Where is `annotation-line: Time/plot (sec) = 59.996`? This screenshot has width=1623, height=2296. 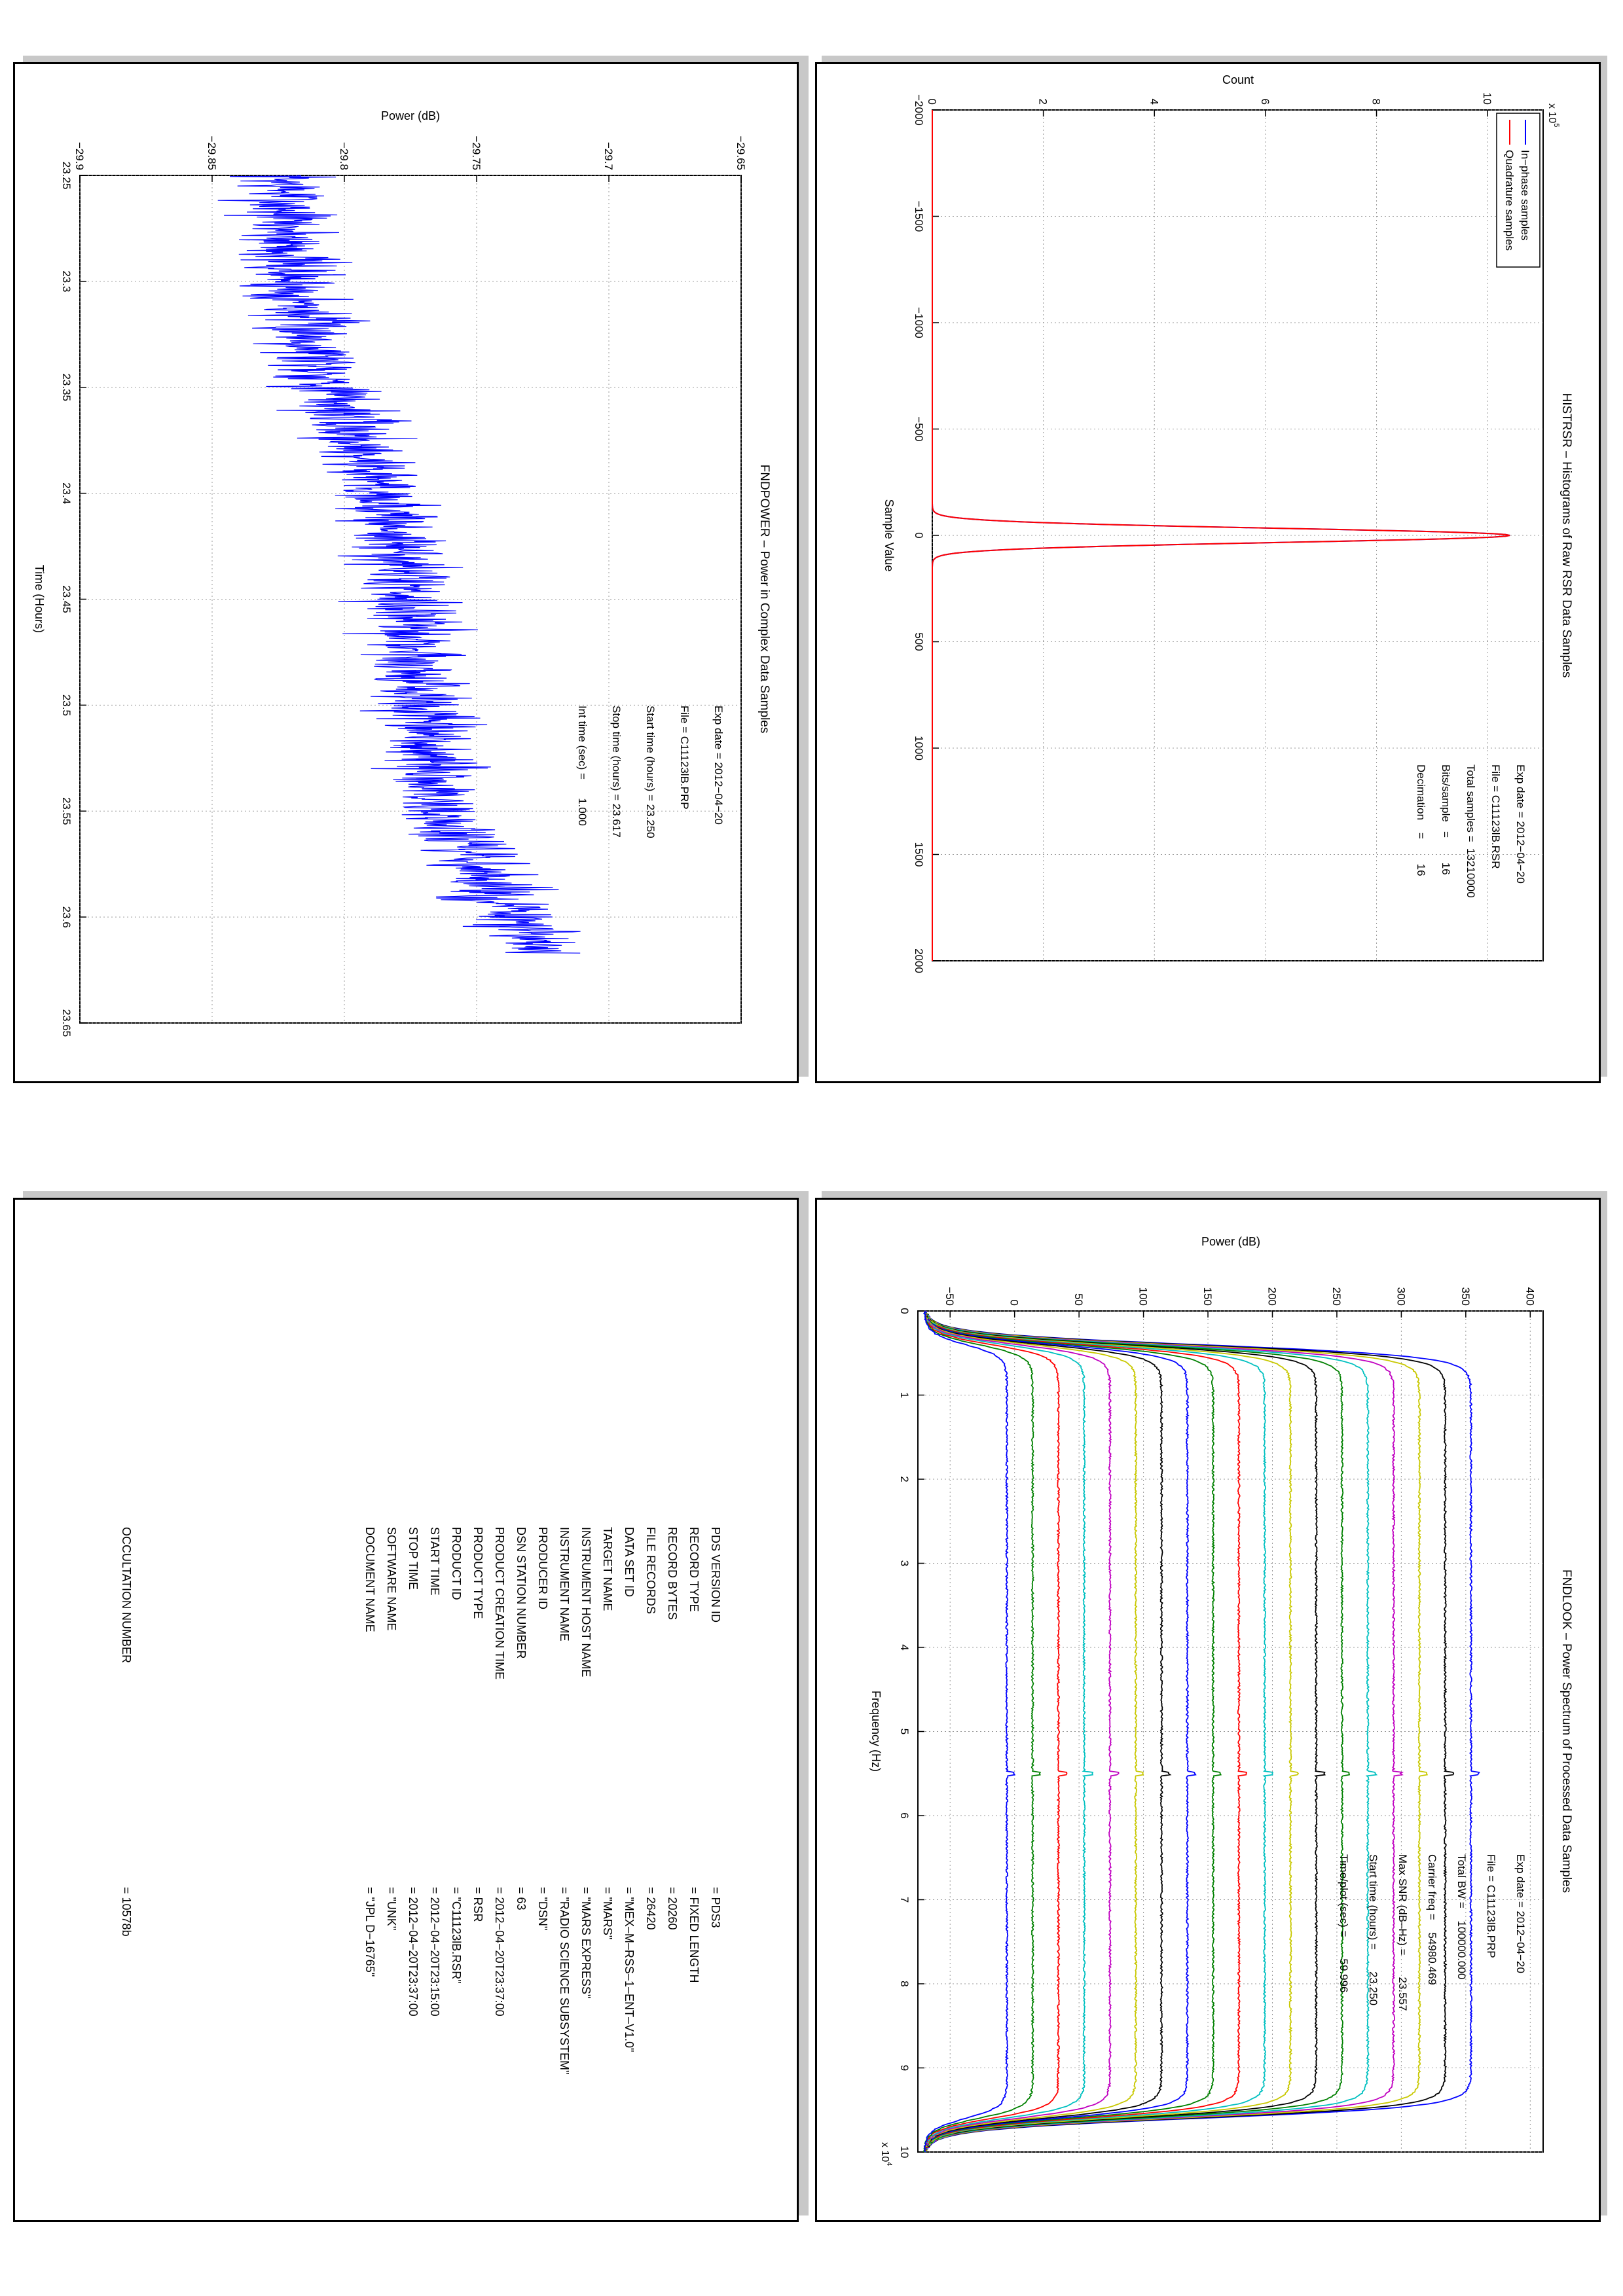 annotation-line: Time/plot (sec) = 59.996 is located at coordinates (1344, 1923).